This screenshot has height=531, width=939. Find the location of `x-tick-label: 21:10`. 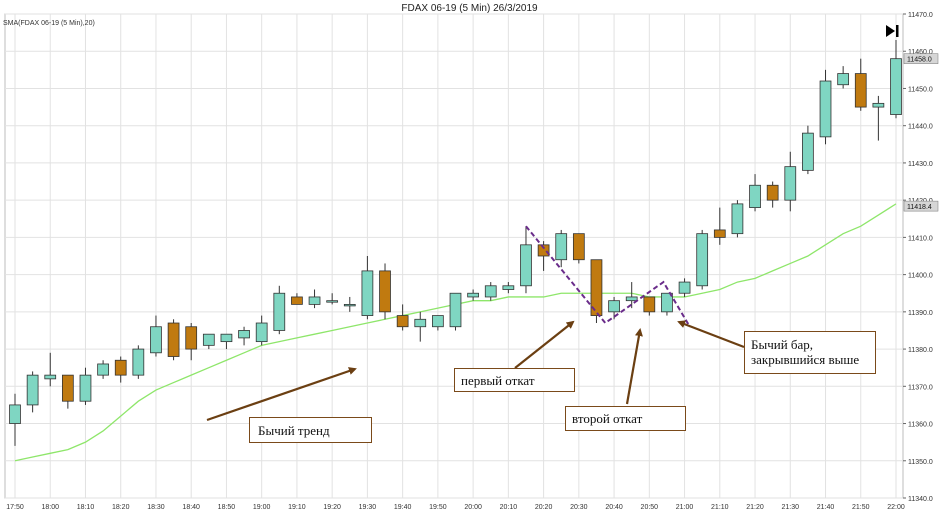

x-tick-label: 21:10 is located at coordinates (720, 507).